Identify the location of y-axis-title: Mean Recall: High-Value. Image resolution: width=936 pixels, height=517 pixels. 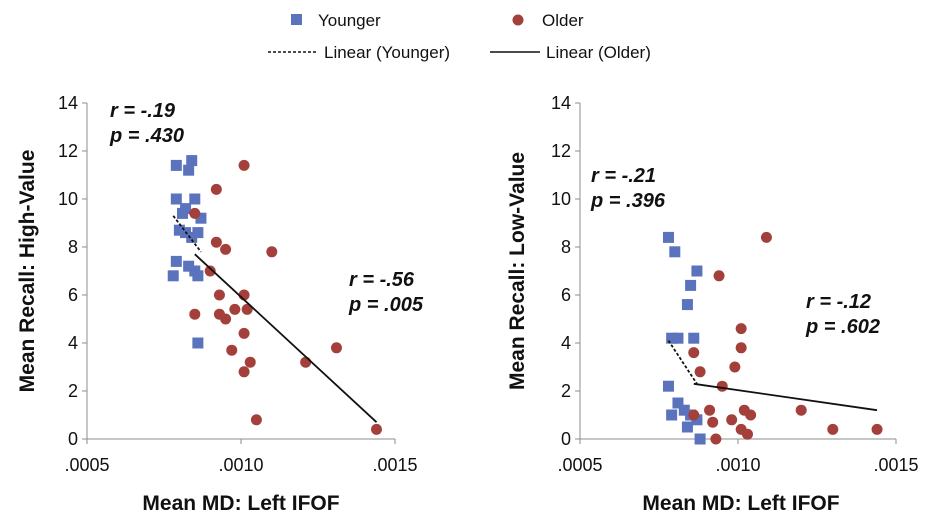
(27, 271).